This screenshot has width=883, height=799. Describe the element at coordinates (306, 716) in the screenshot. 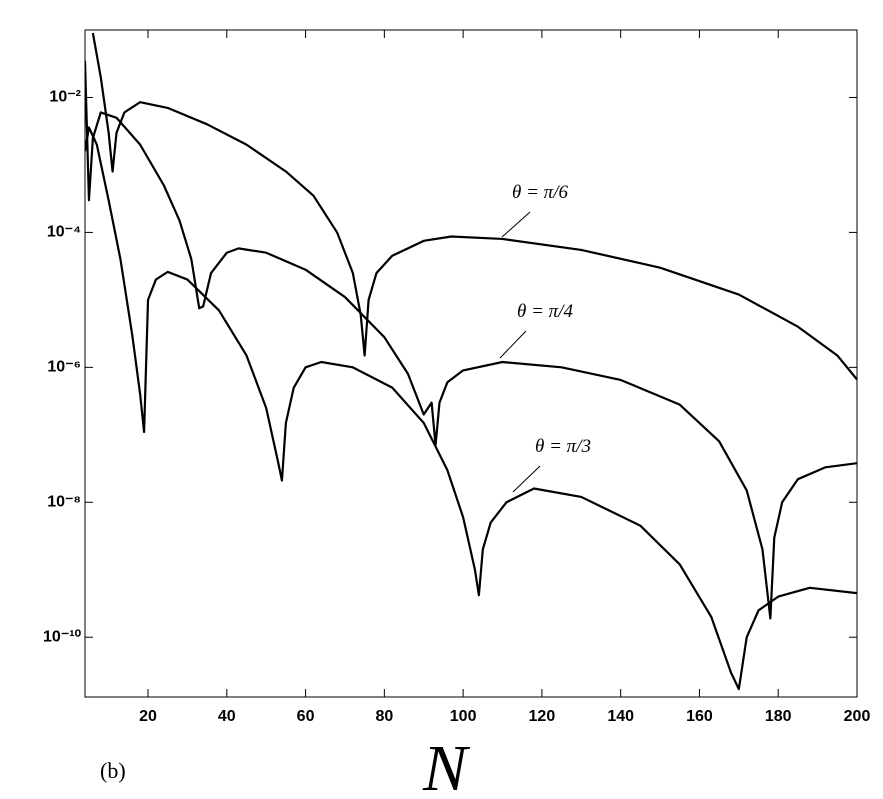

I see `x-tick-label: 60` at that location.